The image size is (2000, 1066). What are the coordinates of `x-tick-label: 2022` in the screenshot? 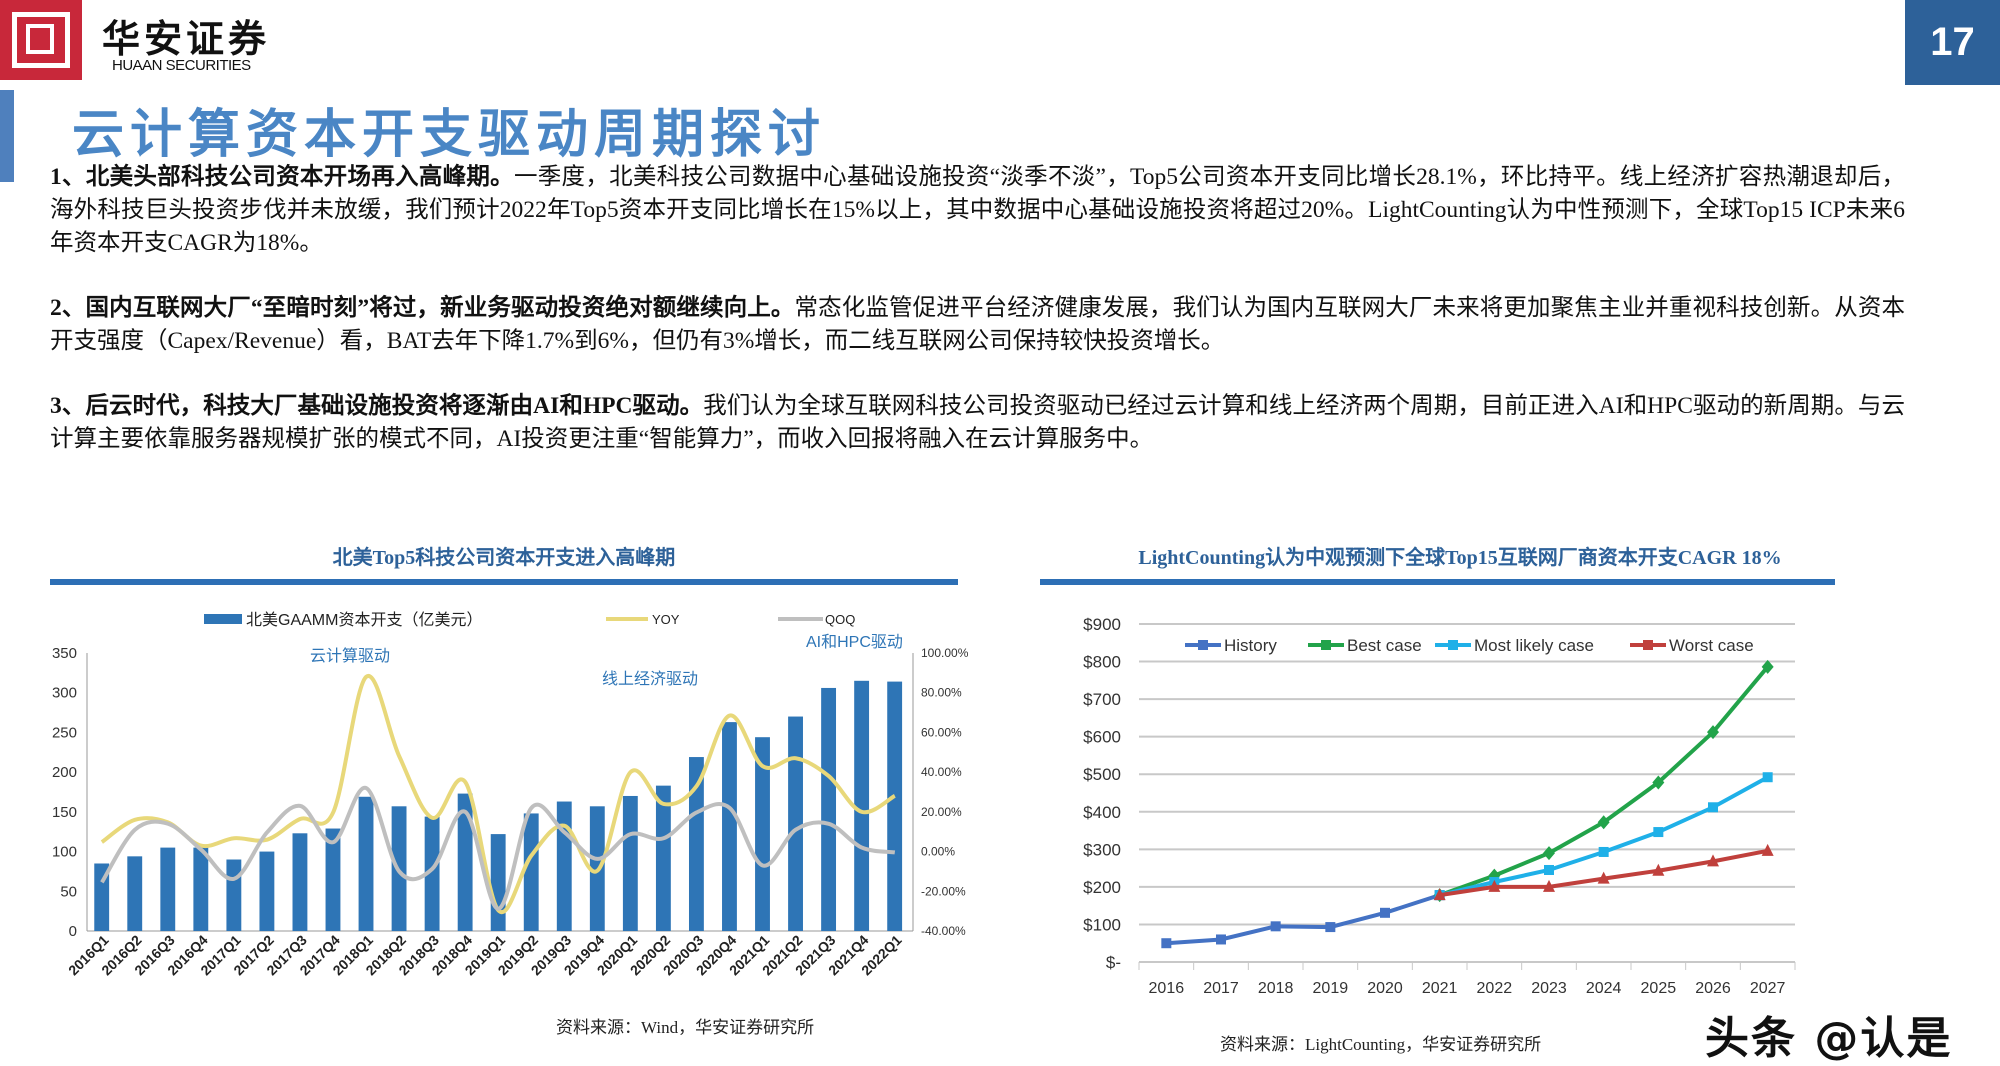 It's located at (1495, 988).